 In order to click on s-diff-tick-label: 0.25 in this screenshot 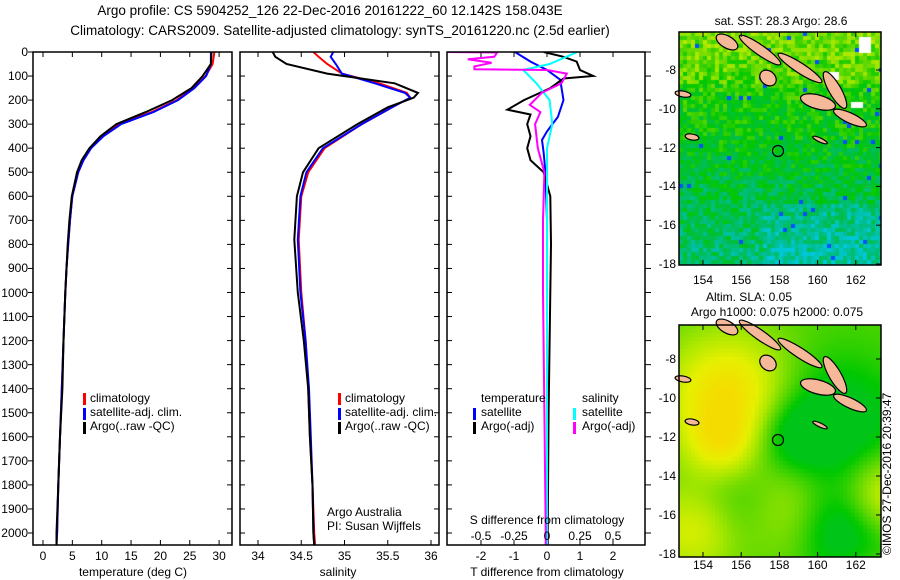, I will do `click(580, 536)`.